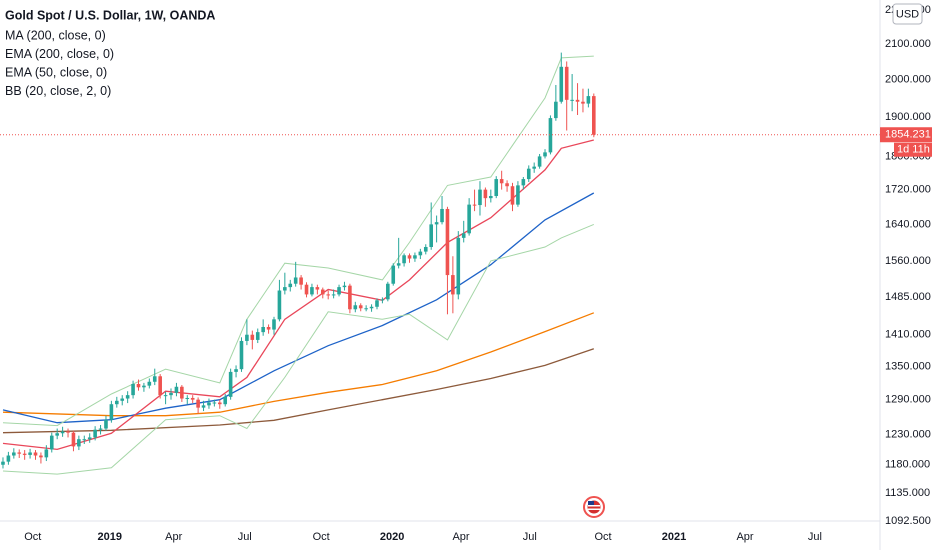  What do you see at coordinates (908, 297) in the screenshot?
I see `y-tick-label: 1485.000` at bounding box center [908, 297].